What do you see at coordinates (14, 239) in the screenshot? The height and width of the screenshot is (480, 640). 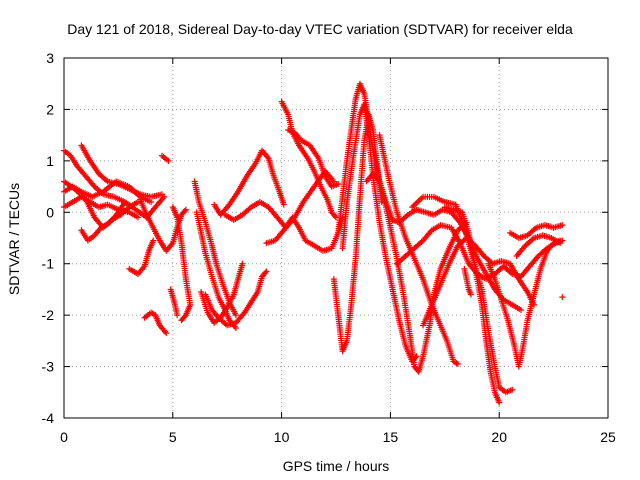 I see `y-axis-label: SDTVAR / TECUs` at bounding box center [14, 239].